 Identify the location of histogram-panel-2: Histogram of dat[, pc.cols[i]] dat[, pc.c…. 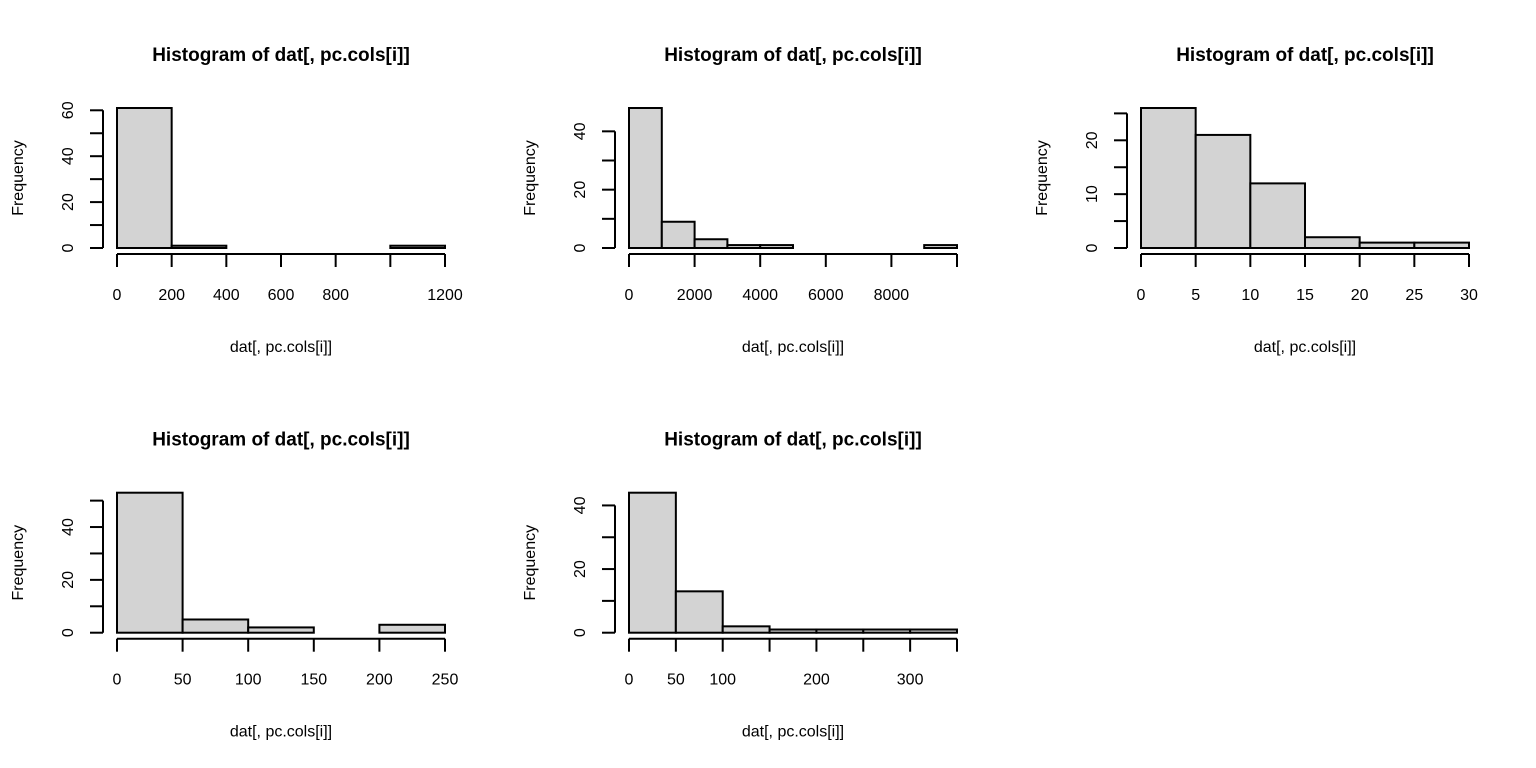
(740, 200).